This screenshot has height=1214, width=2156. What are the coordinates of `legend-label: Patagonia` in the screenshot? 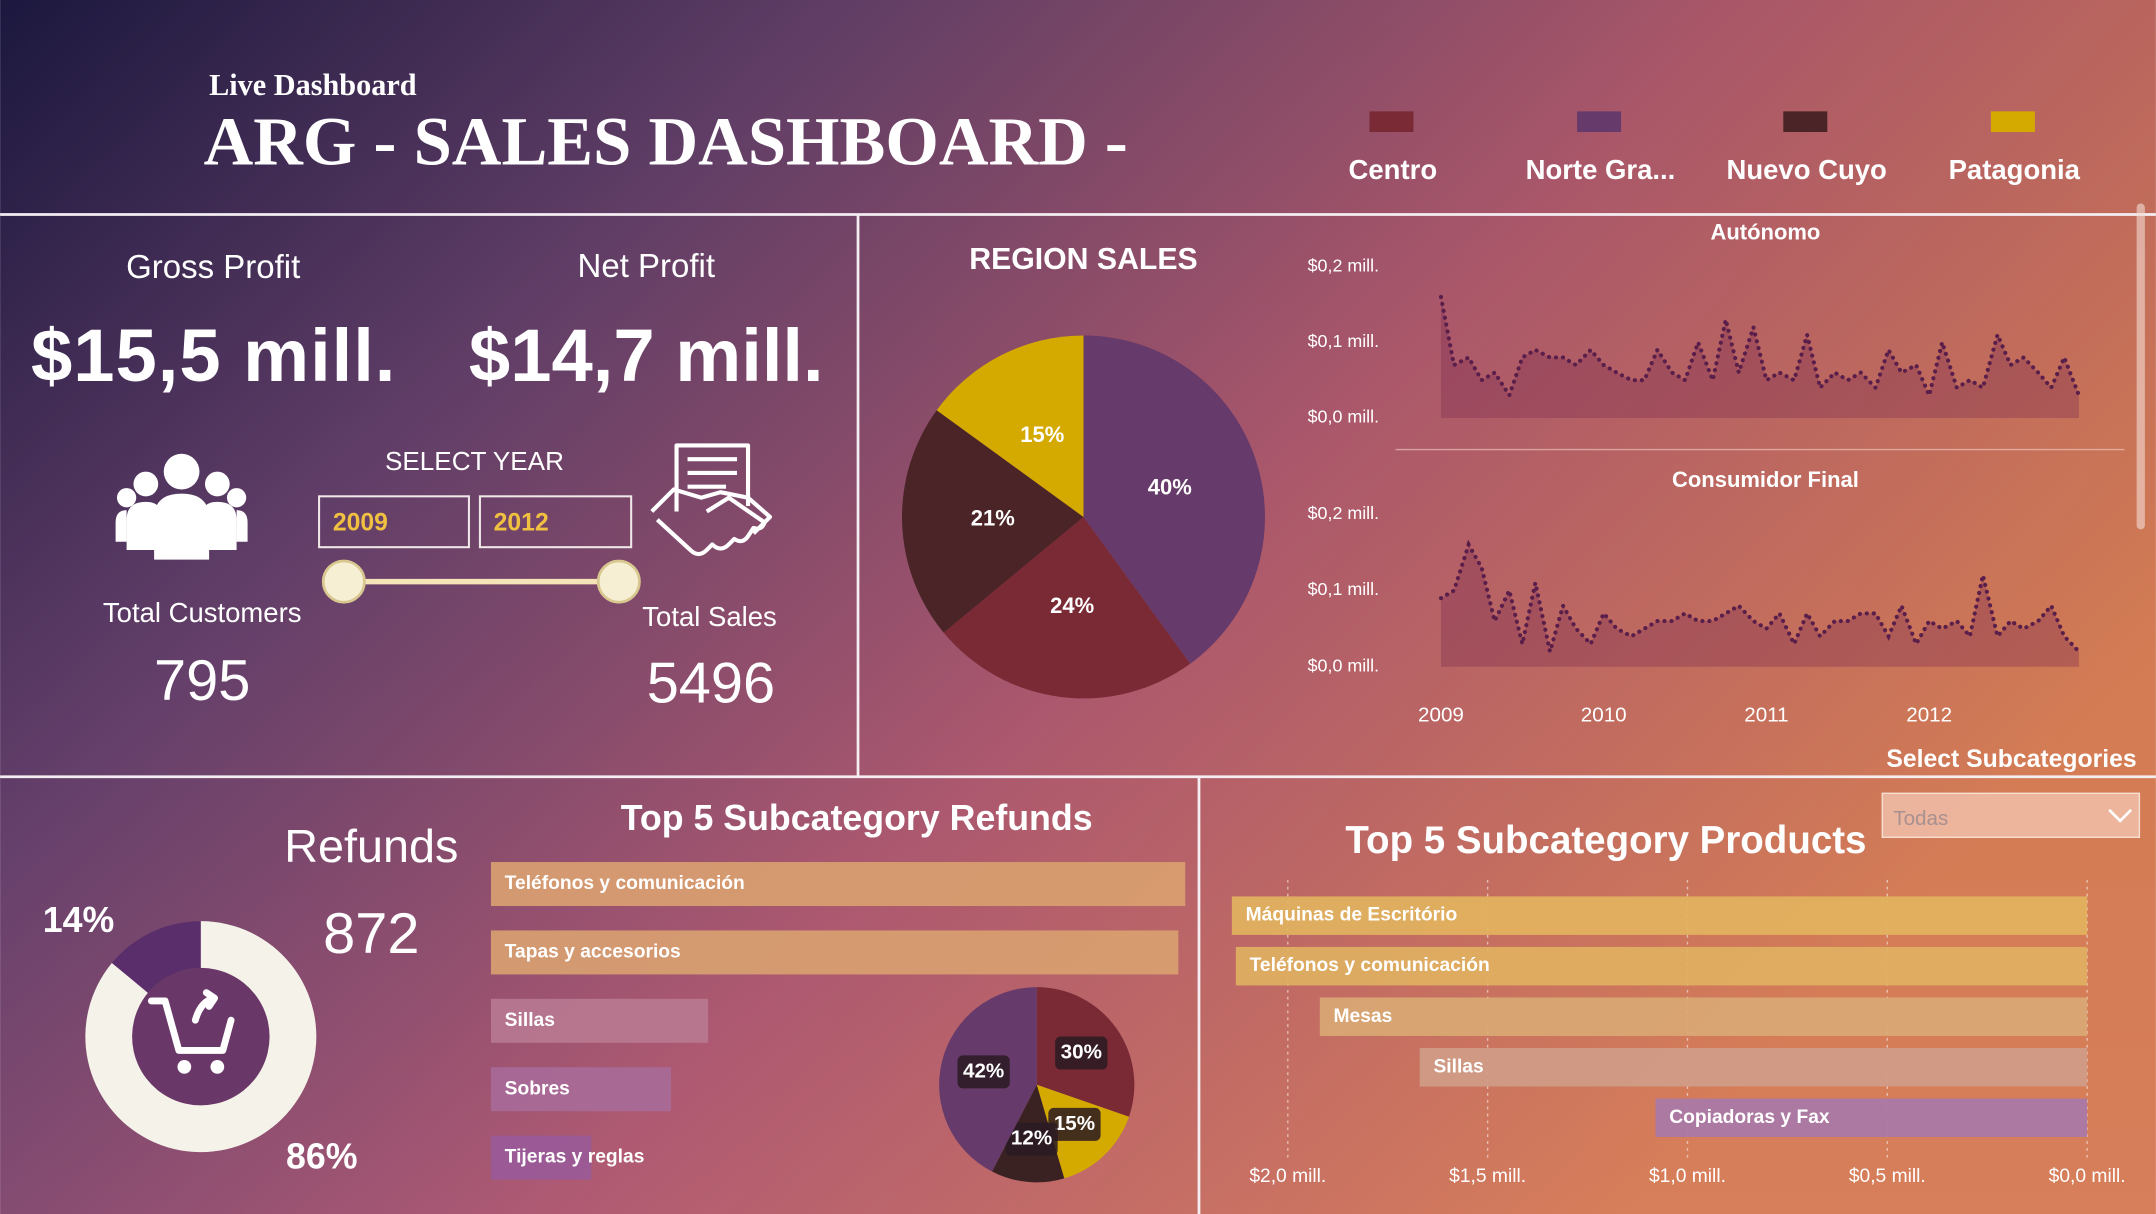 It's located at (2015, 169).